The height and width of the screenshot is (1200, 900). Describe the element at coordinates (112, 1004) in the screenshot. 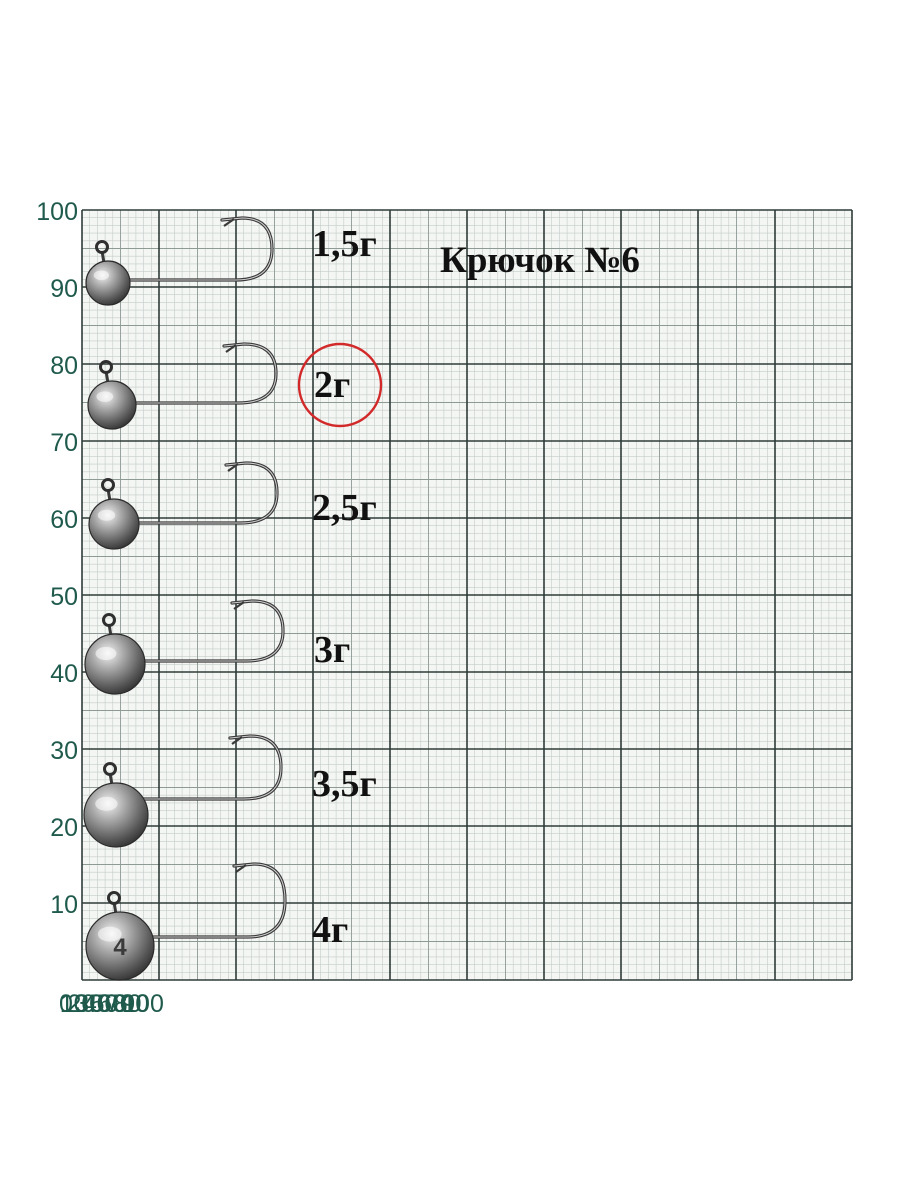

I see `x-tick-label: 60` at that location.